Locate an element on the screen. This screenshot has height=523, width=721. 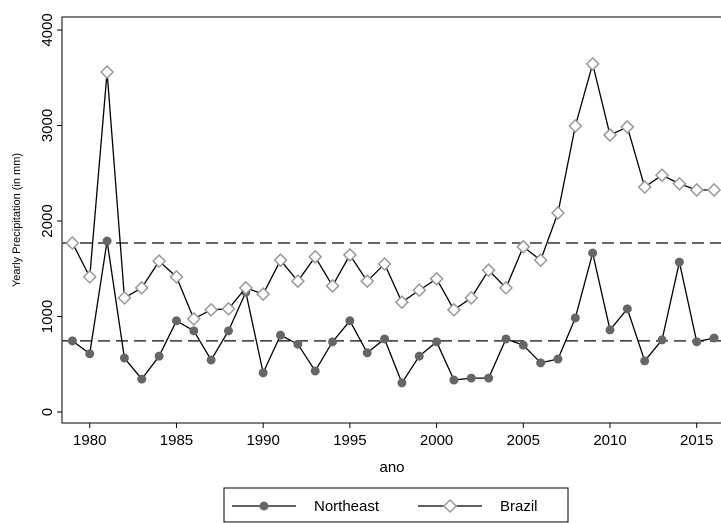
x-axis-label: ano is located at coordinates (391, 467).